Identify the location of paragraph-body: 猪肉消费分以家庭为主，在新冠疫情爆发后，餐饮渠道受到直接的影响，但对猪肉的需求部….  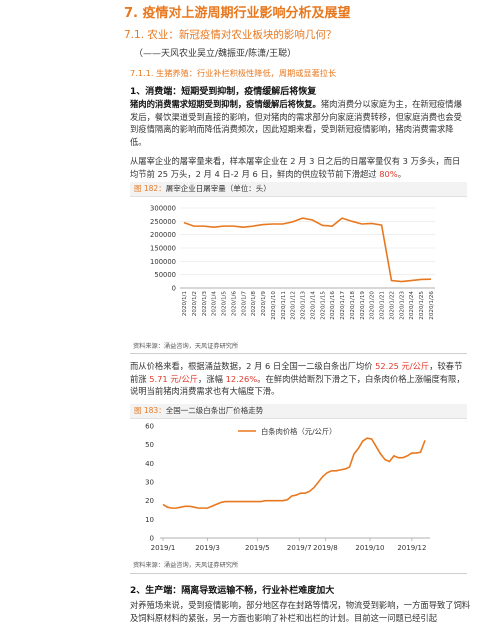
(296, 123).